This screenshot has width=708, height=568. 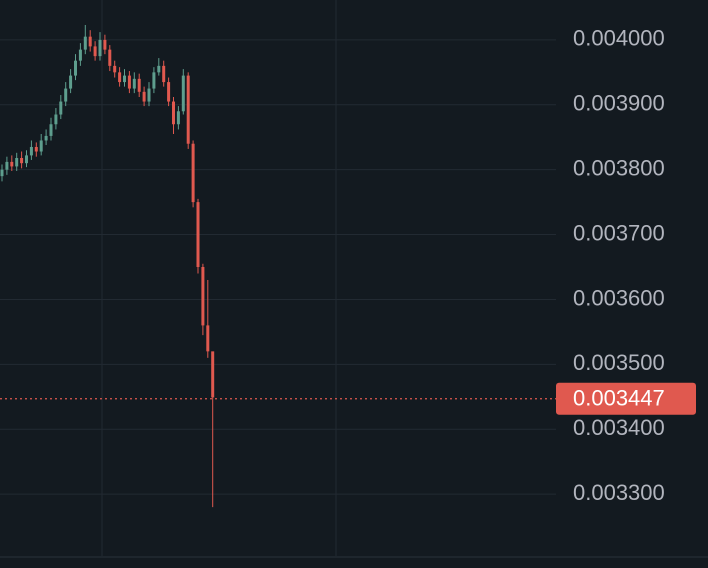 What do you see at coordinates (619, 362) in the screenshot?
I see `y-tick-label: 0.003500` at bounding box center [619, 362].